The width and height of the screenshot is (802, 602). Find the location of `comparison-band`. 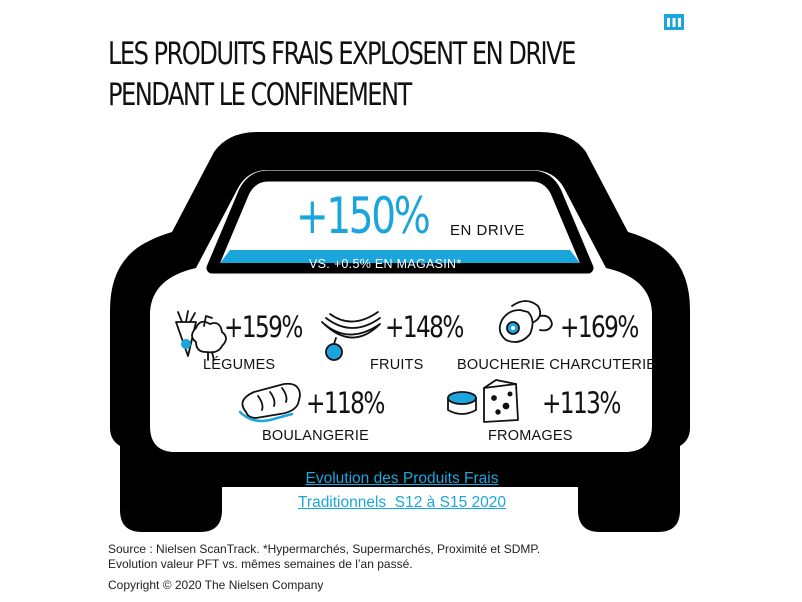

comparison-band is located at coordinates (400, 256).